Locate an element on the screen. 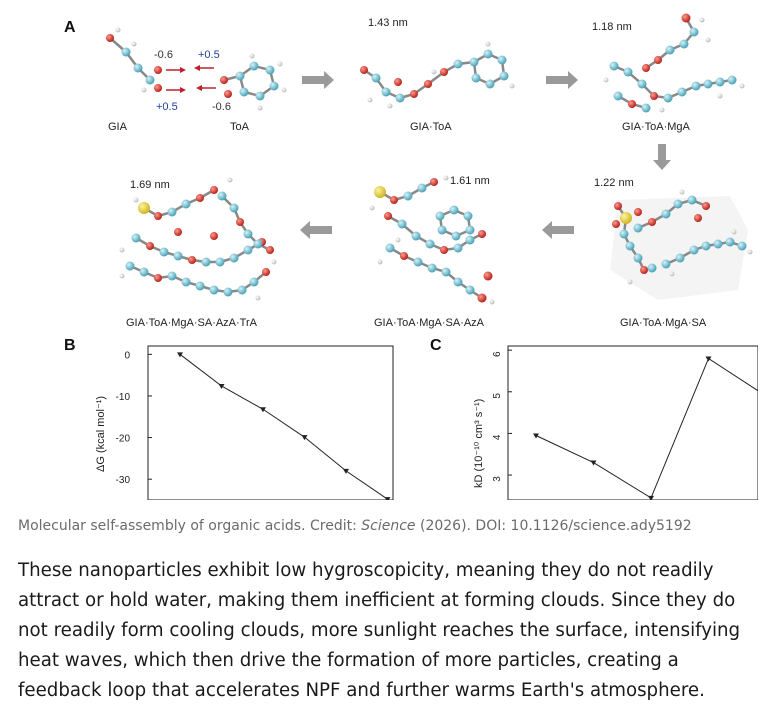 The width and height of the screenshot is (772, 713). chart-c-y-tick-label-3: 3 is located at coordinates (497, 479).